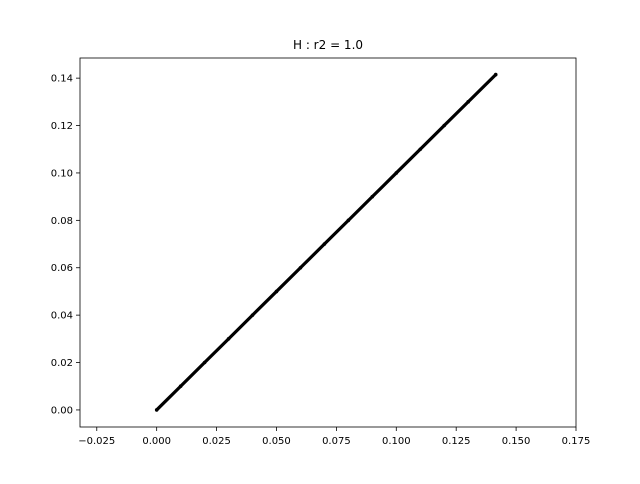 The height and width of the screenshot is (484, 640). I want to click on y-tick-label: 0.00, so click(62, 410).